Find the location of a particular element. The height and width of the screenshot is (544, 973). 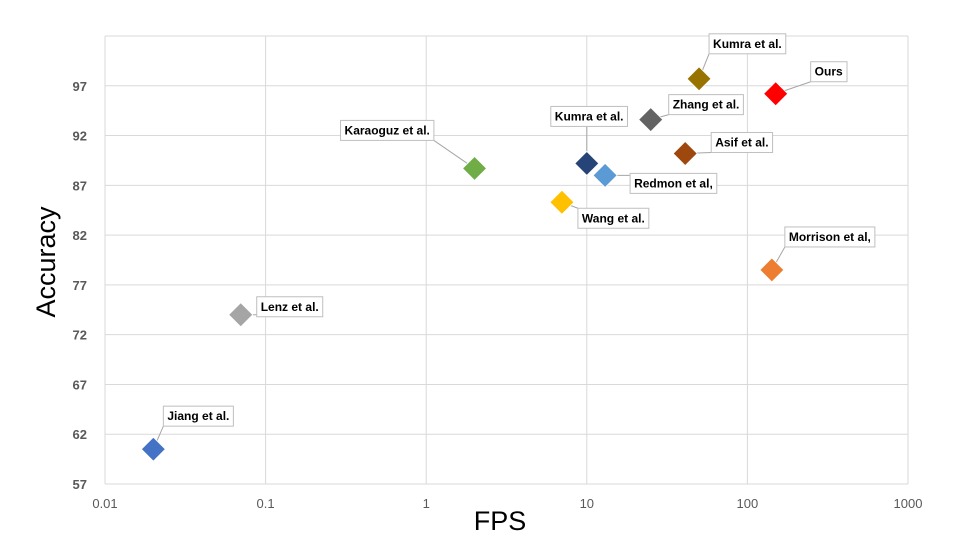

x-tick-labels: 0.01 0.1 1 10 100 1000 is located at coordinates (507, 503).